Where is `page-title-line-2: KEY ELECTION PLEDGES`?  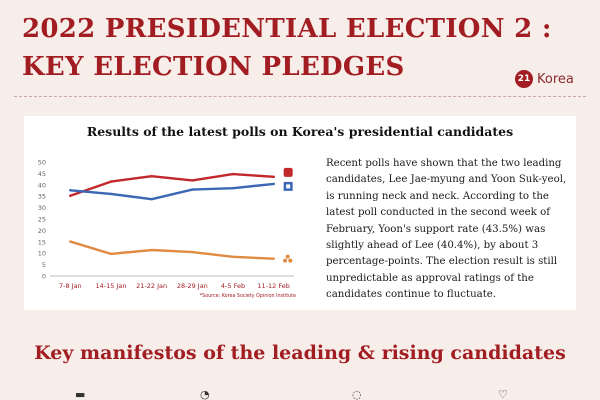 page-title-line-2: KEY ELECTION PLEDGES is located at coordinates (213, 67).